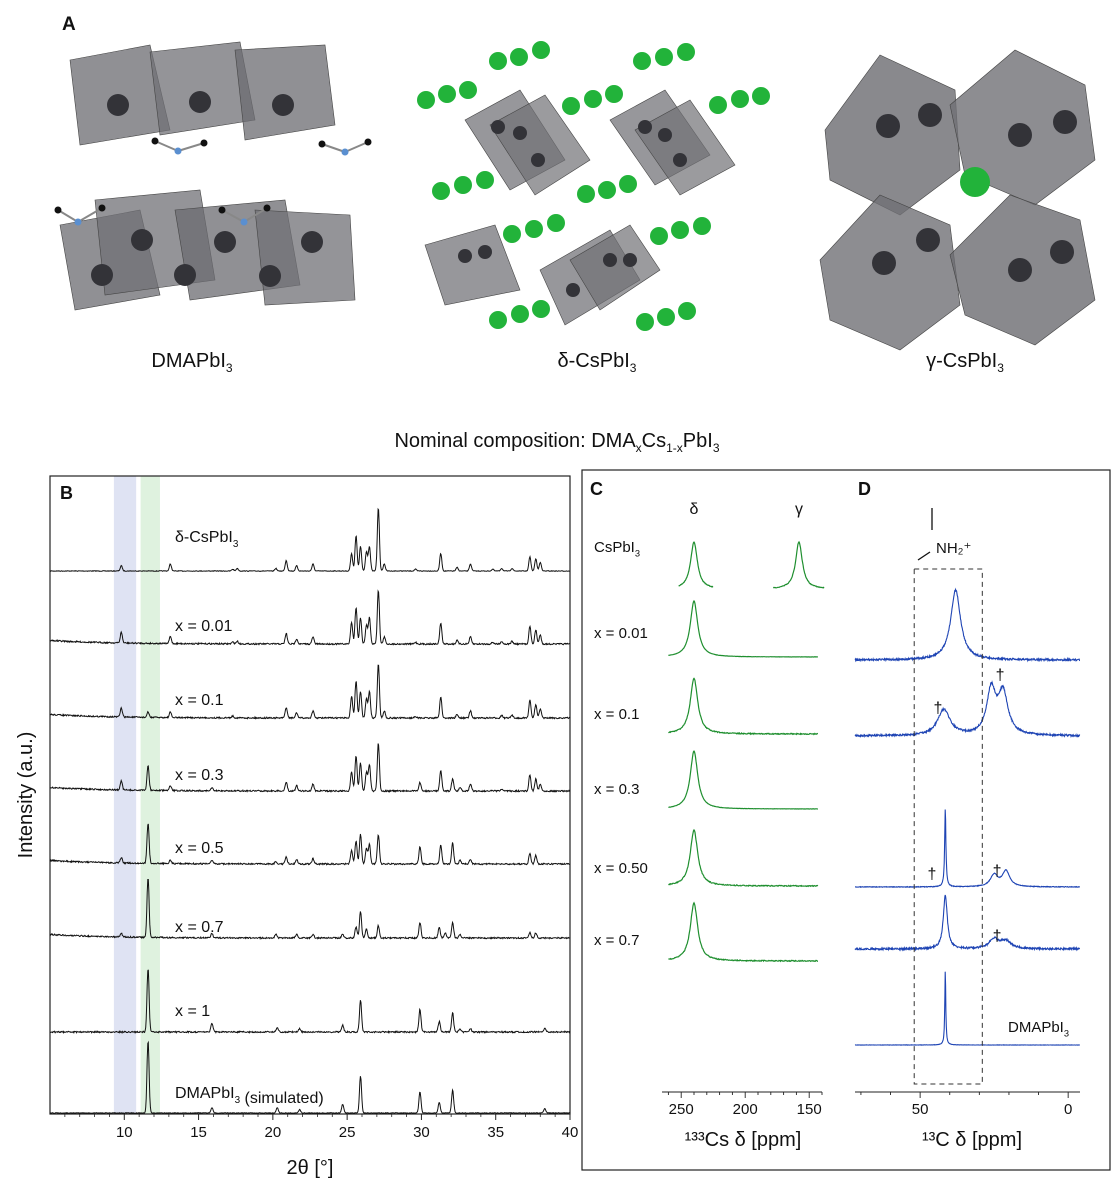 This screenshot has width=1114, height=1178. What do you see at coordinates (965, 362) in the screenshot?
I see `label-gamma-cspbi3: γ-CsPbI3` at bounding box center [965, 362].